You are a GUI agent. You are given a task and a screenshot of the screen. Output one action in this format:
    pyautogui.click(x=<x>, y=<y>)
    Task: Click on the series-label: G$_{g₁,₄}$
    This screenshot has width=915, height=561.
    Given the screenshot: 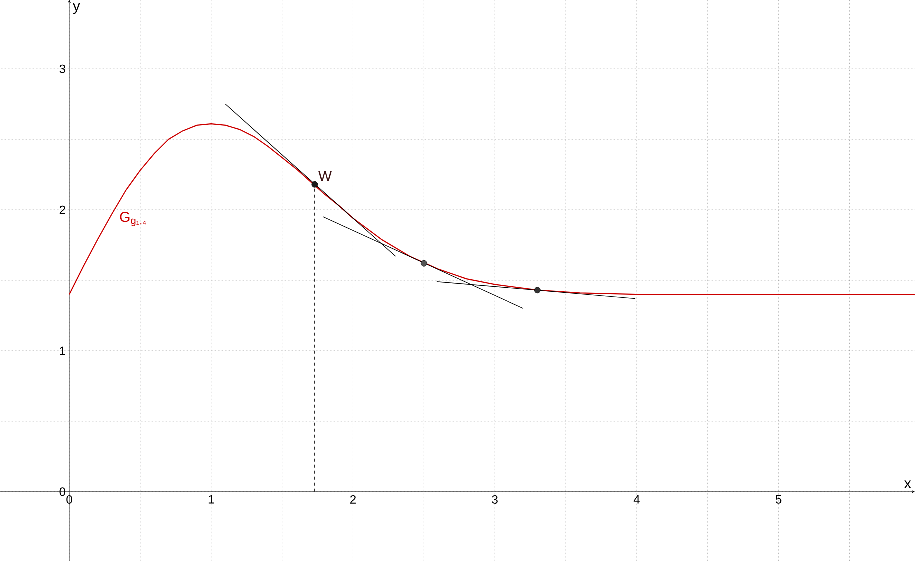 What is the action you would take?
    pyautogui.click(x=133, y=219)
    